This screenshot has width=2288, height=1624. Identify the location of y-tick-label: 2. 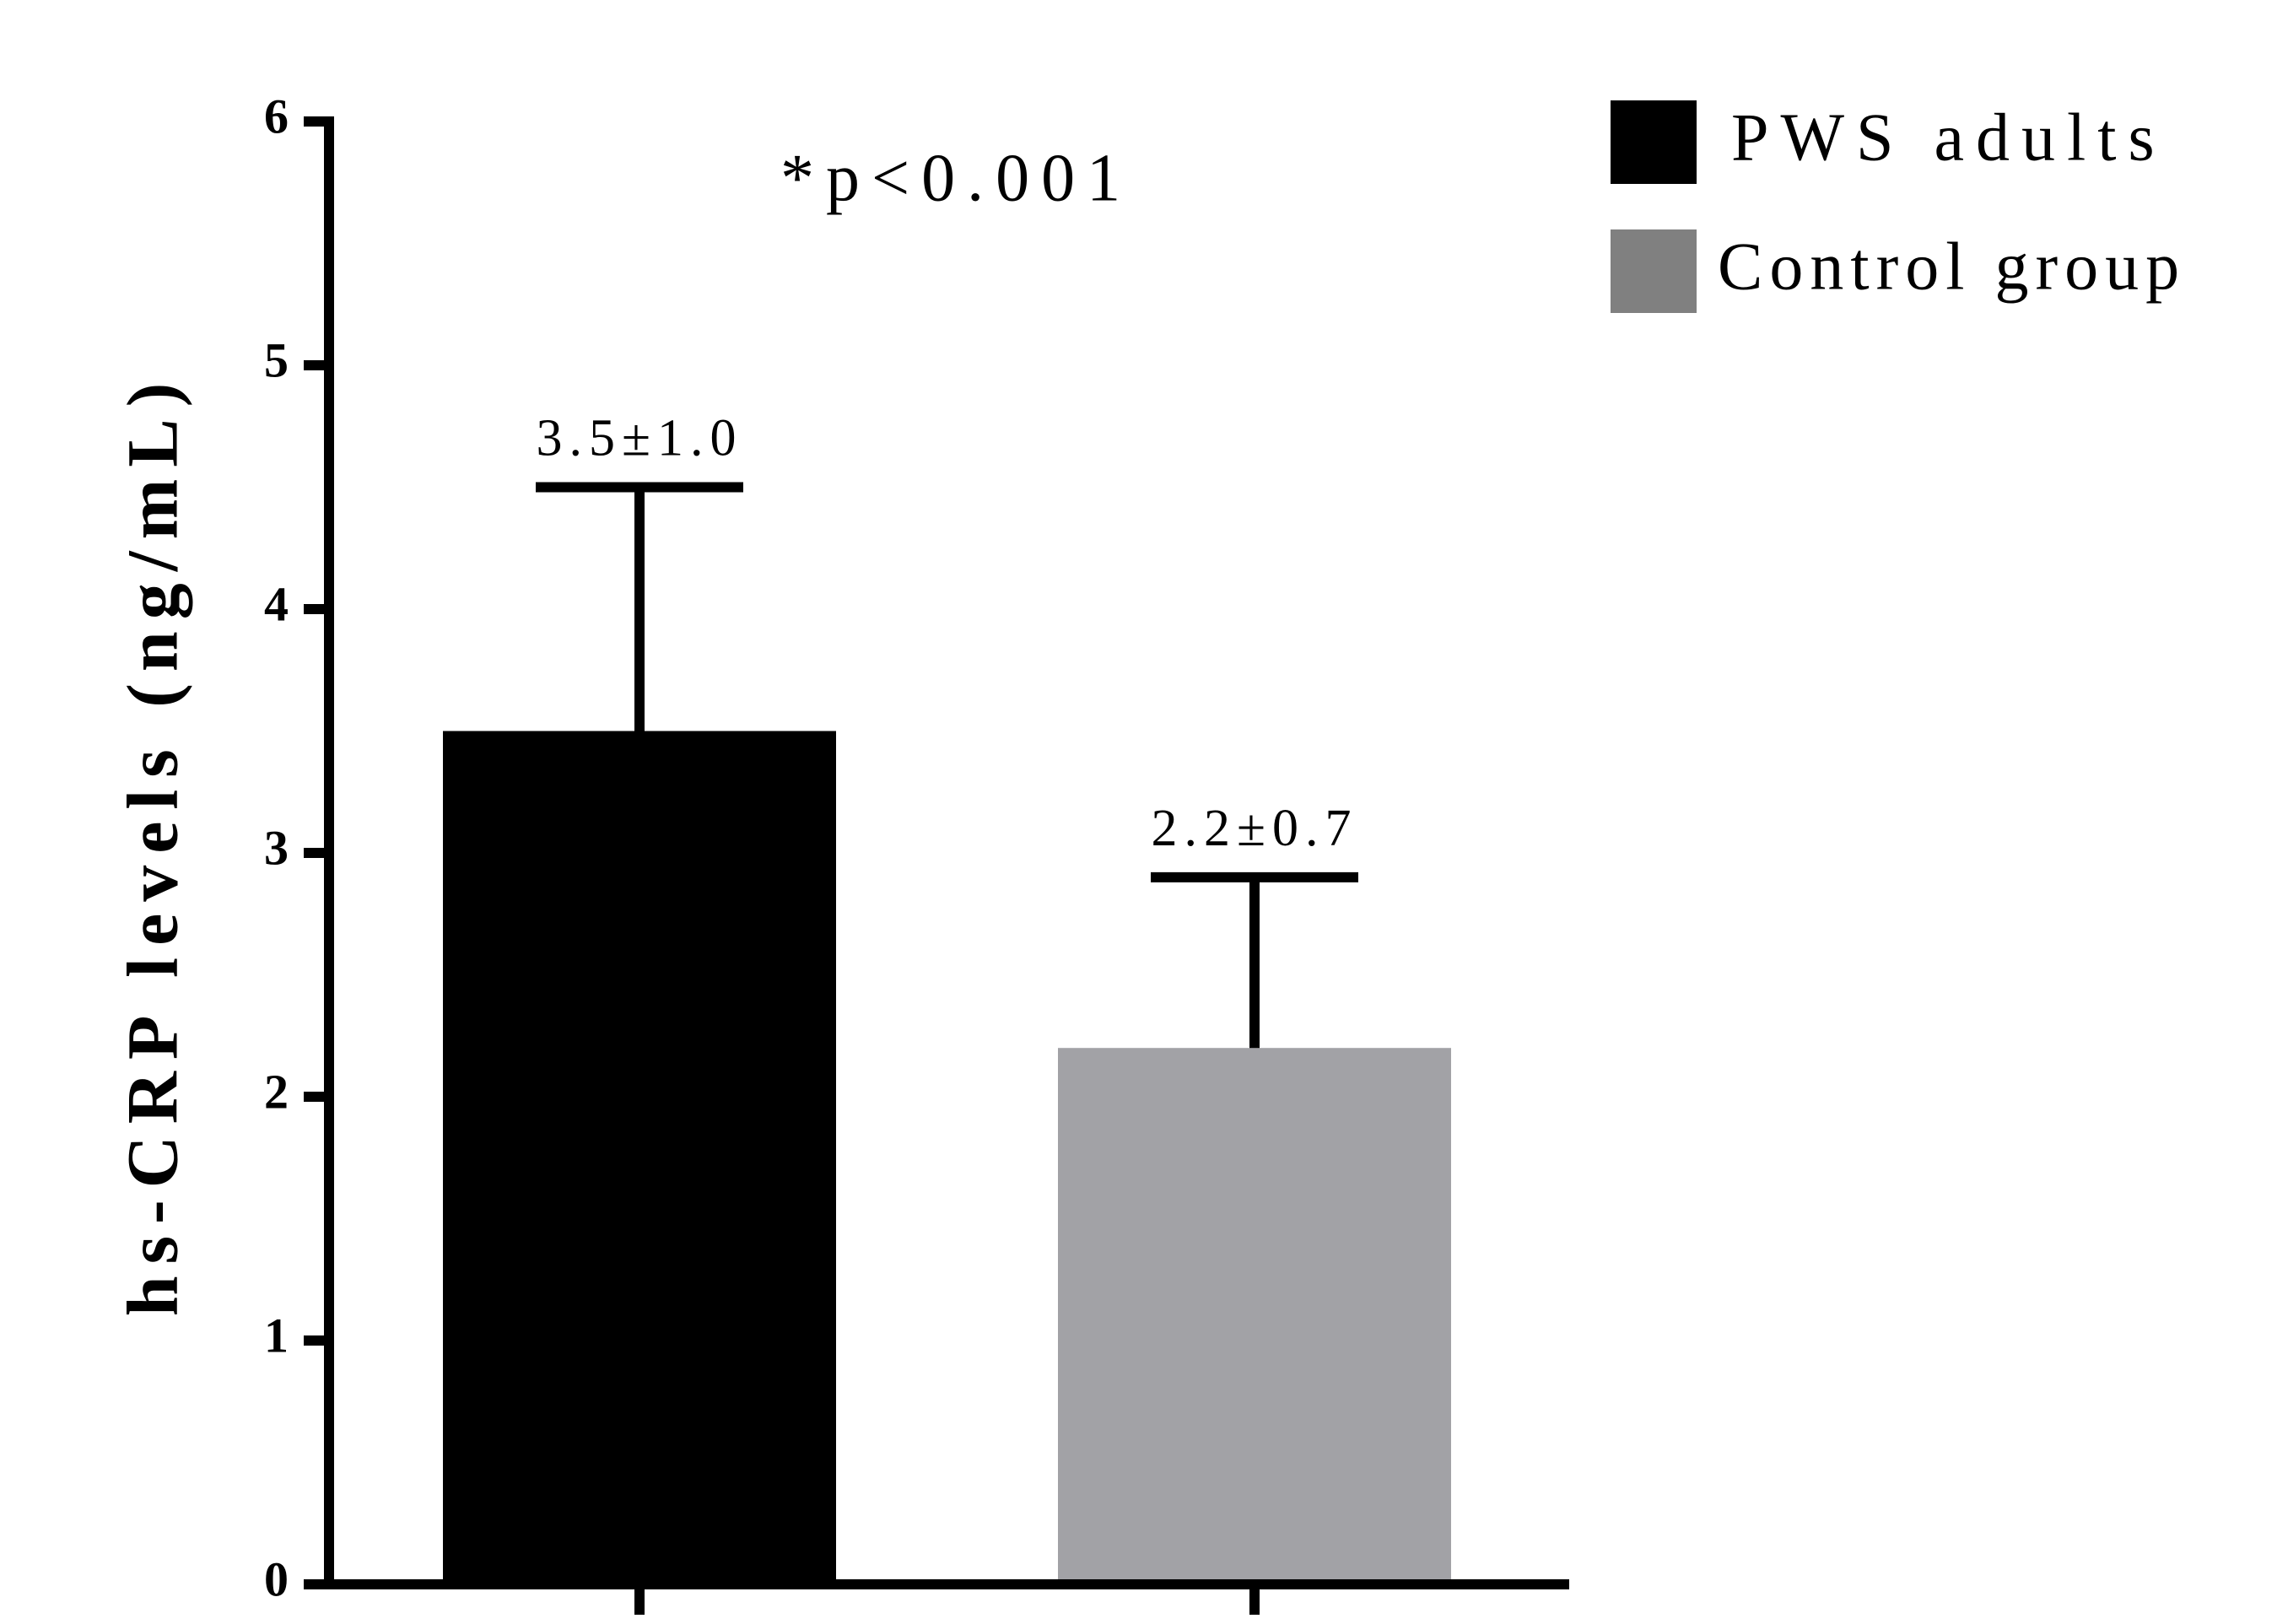
(276, 1091).